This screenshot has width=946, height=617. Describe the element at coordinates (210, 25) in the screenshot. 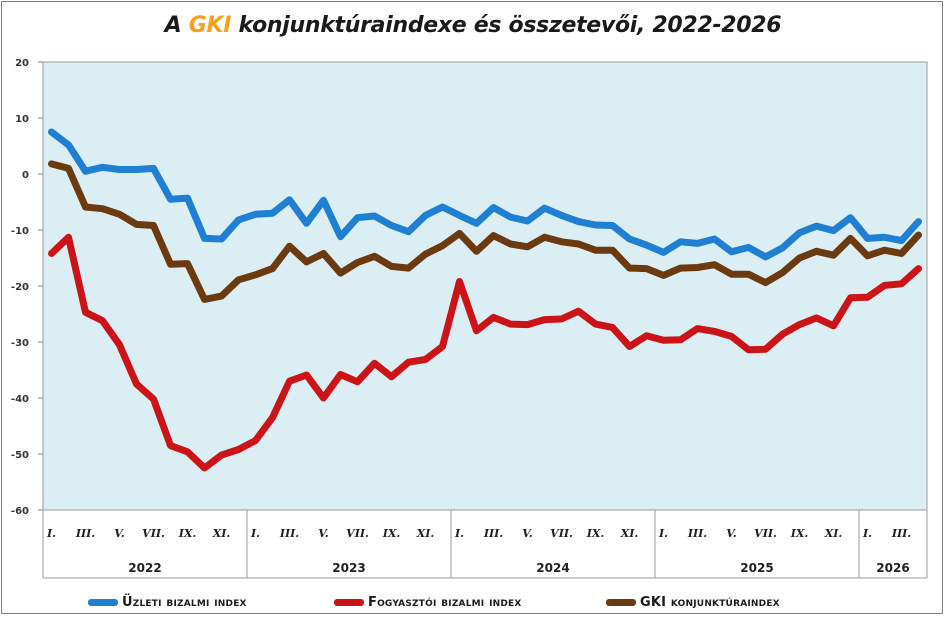

I see `title-accent: GKI` at that location.